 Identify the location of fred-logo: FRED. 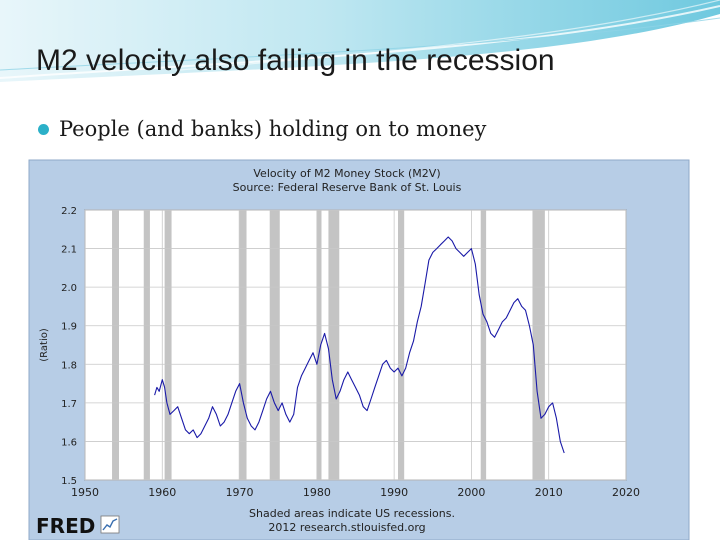
(78, 526).